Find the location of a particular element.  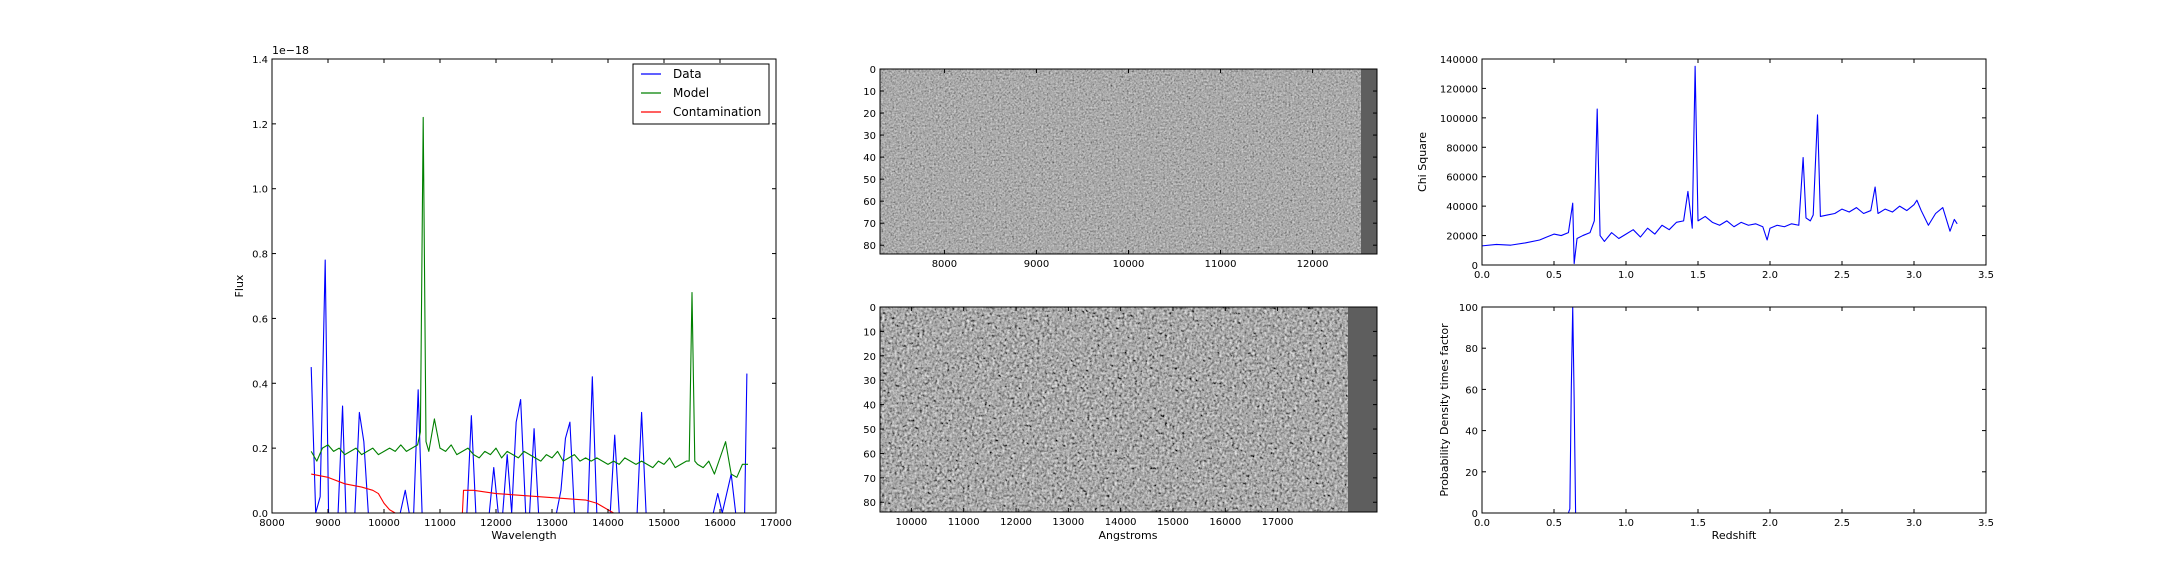

spectrum-y-tick-label: 0.0 is located at coordinates (260, 514).